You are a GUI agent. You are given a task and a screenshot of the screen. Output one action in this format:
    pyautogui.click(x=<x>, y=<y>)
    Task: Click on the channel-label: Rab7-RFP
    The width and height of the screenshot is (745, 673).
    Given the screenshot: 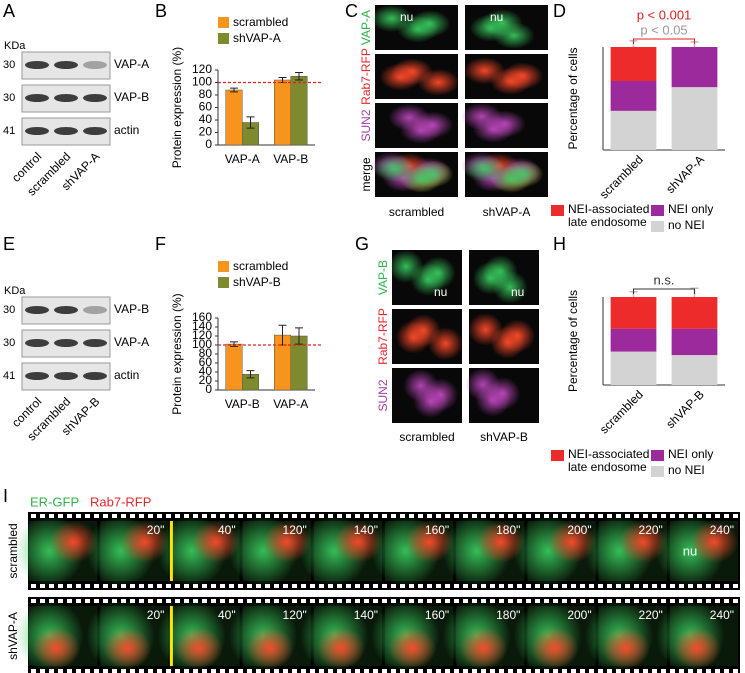 What is the action you would take?
    pyautogui.click(x=383, y=336)
    